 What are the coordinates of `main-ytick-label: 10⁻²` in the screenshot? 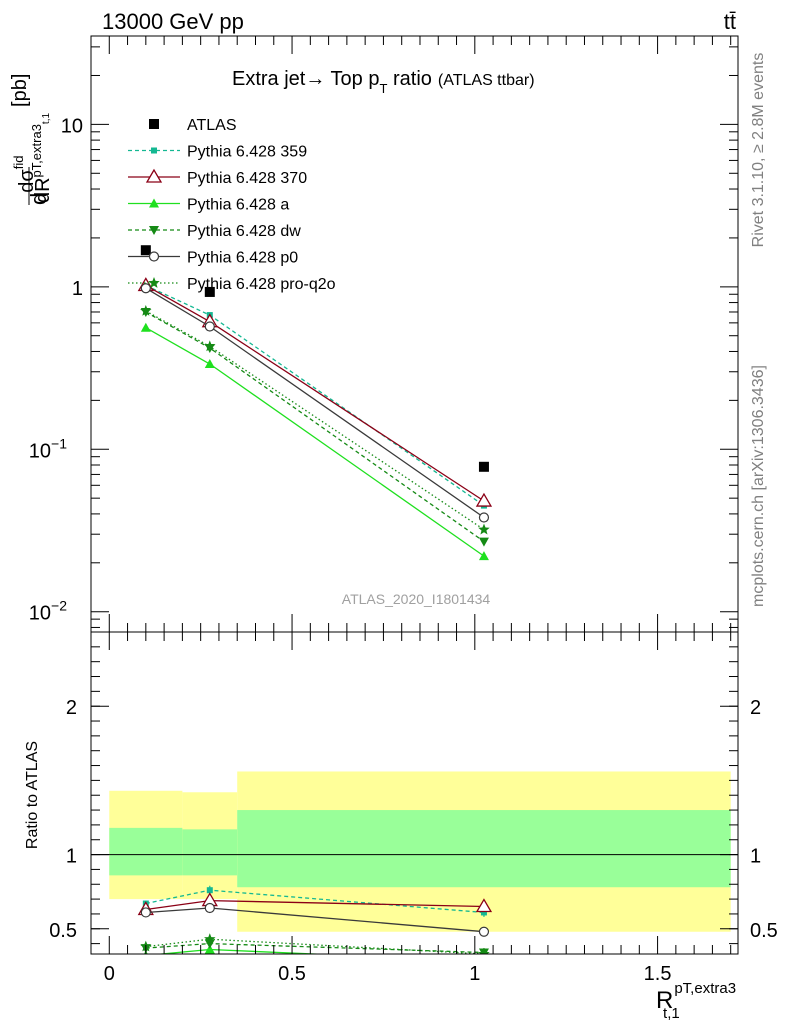 It's located at (48, 611).